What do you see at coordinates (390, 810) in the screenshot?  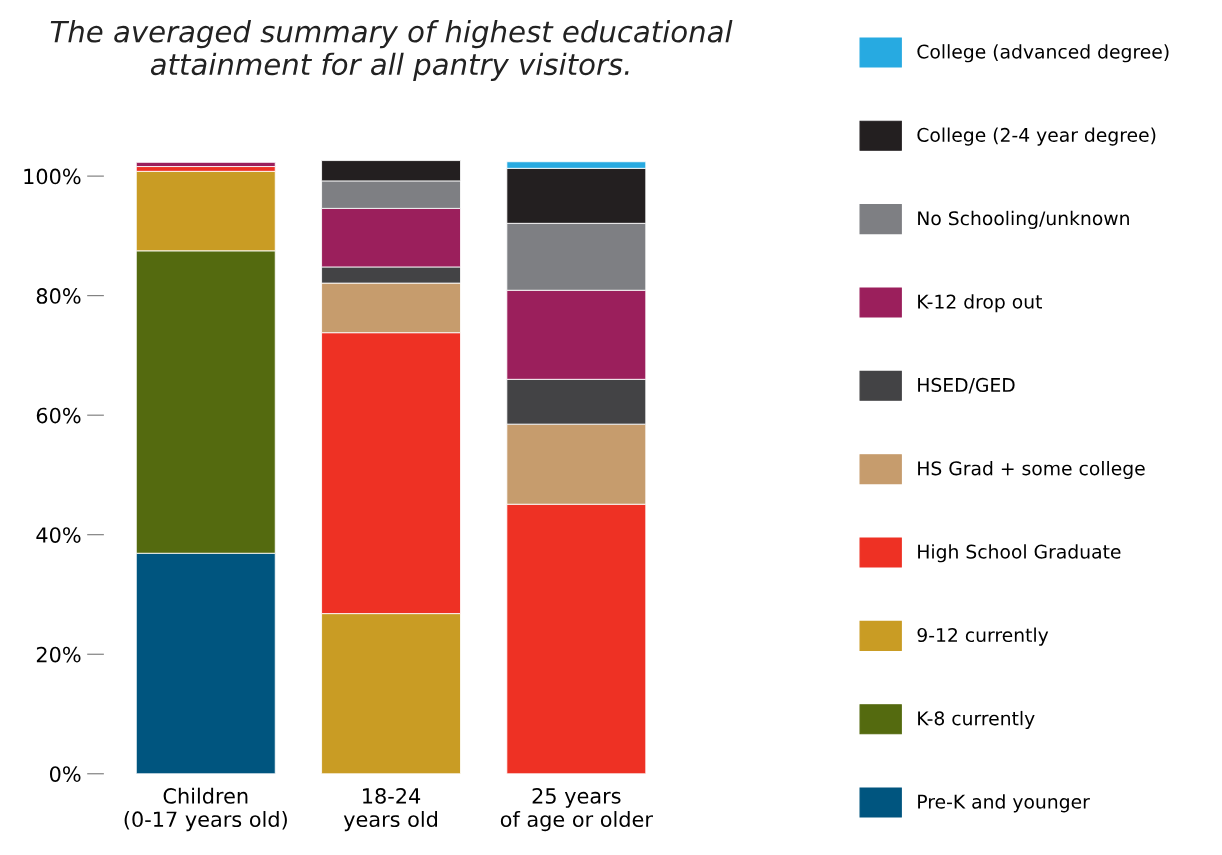 I see `x-tick-label: 18-24 years old` at bounding box center [390, 810].